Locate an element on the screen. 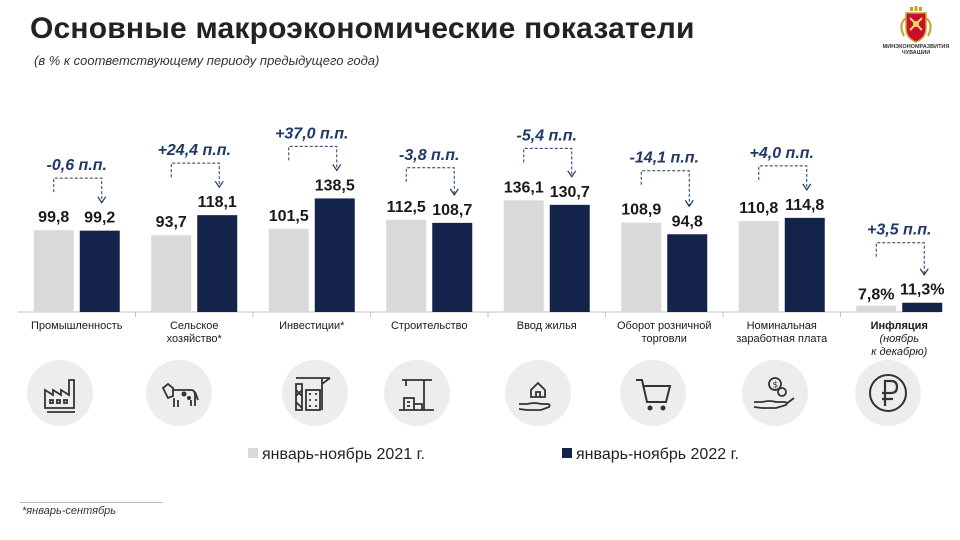 The image size is (960, 540). legend-item-2022: январь-ноябрь 2022 г. is located at coordinates (650, 455).